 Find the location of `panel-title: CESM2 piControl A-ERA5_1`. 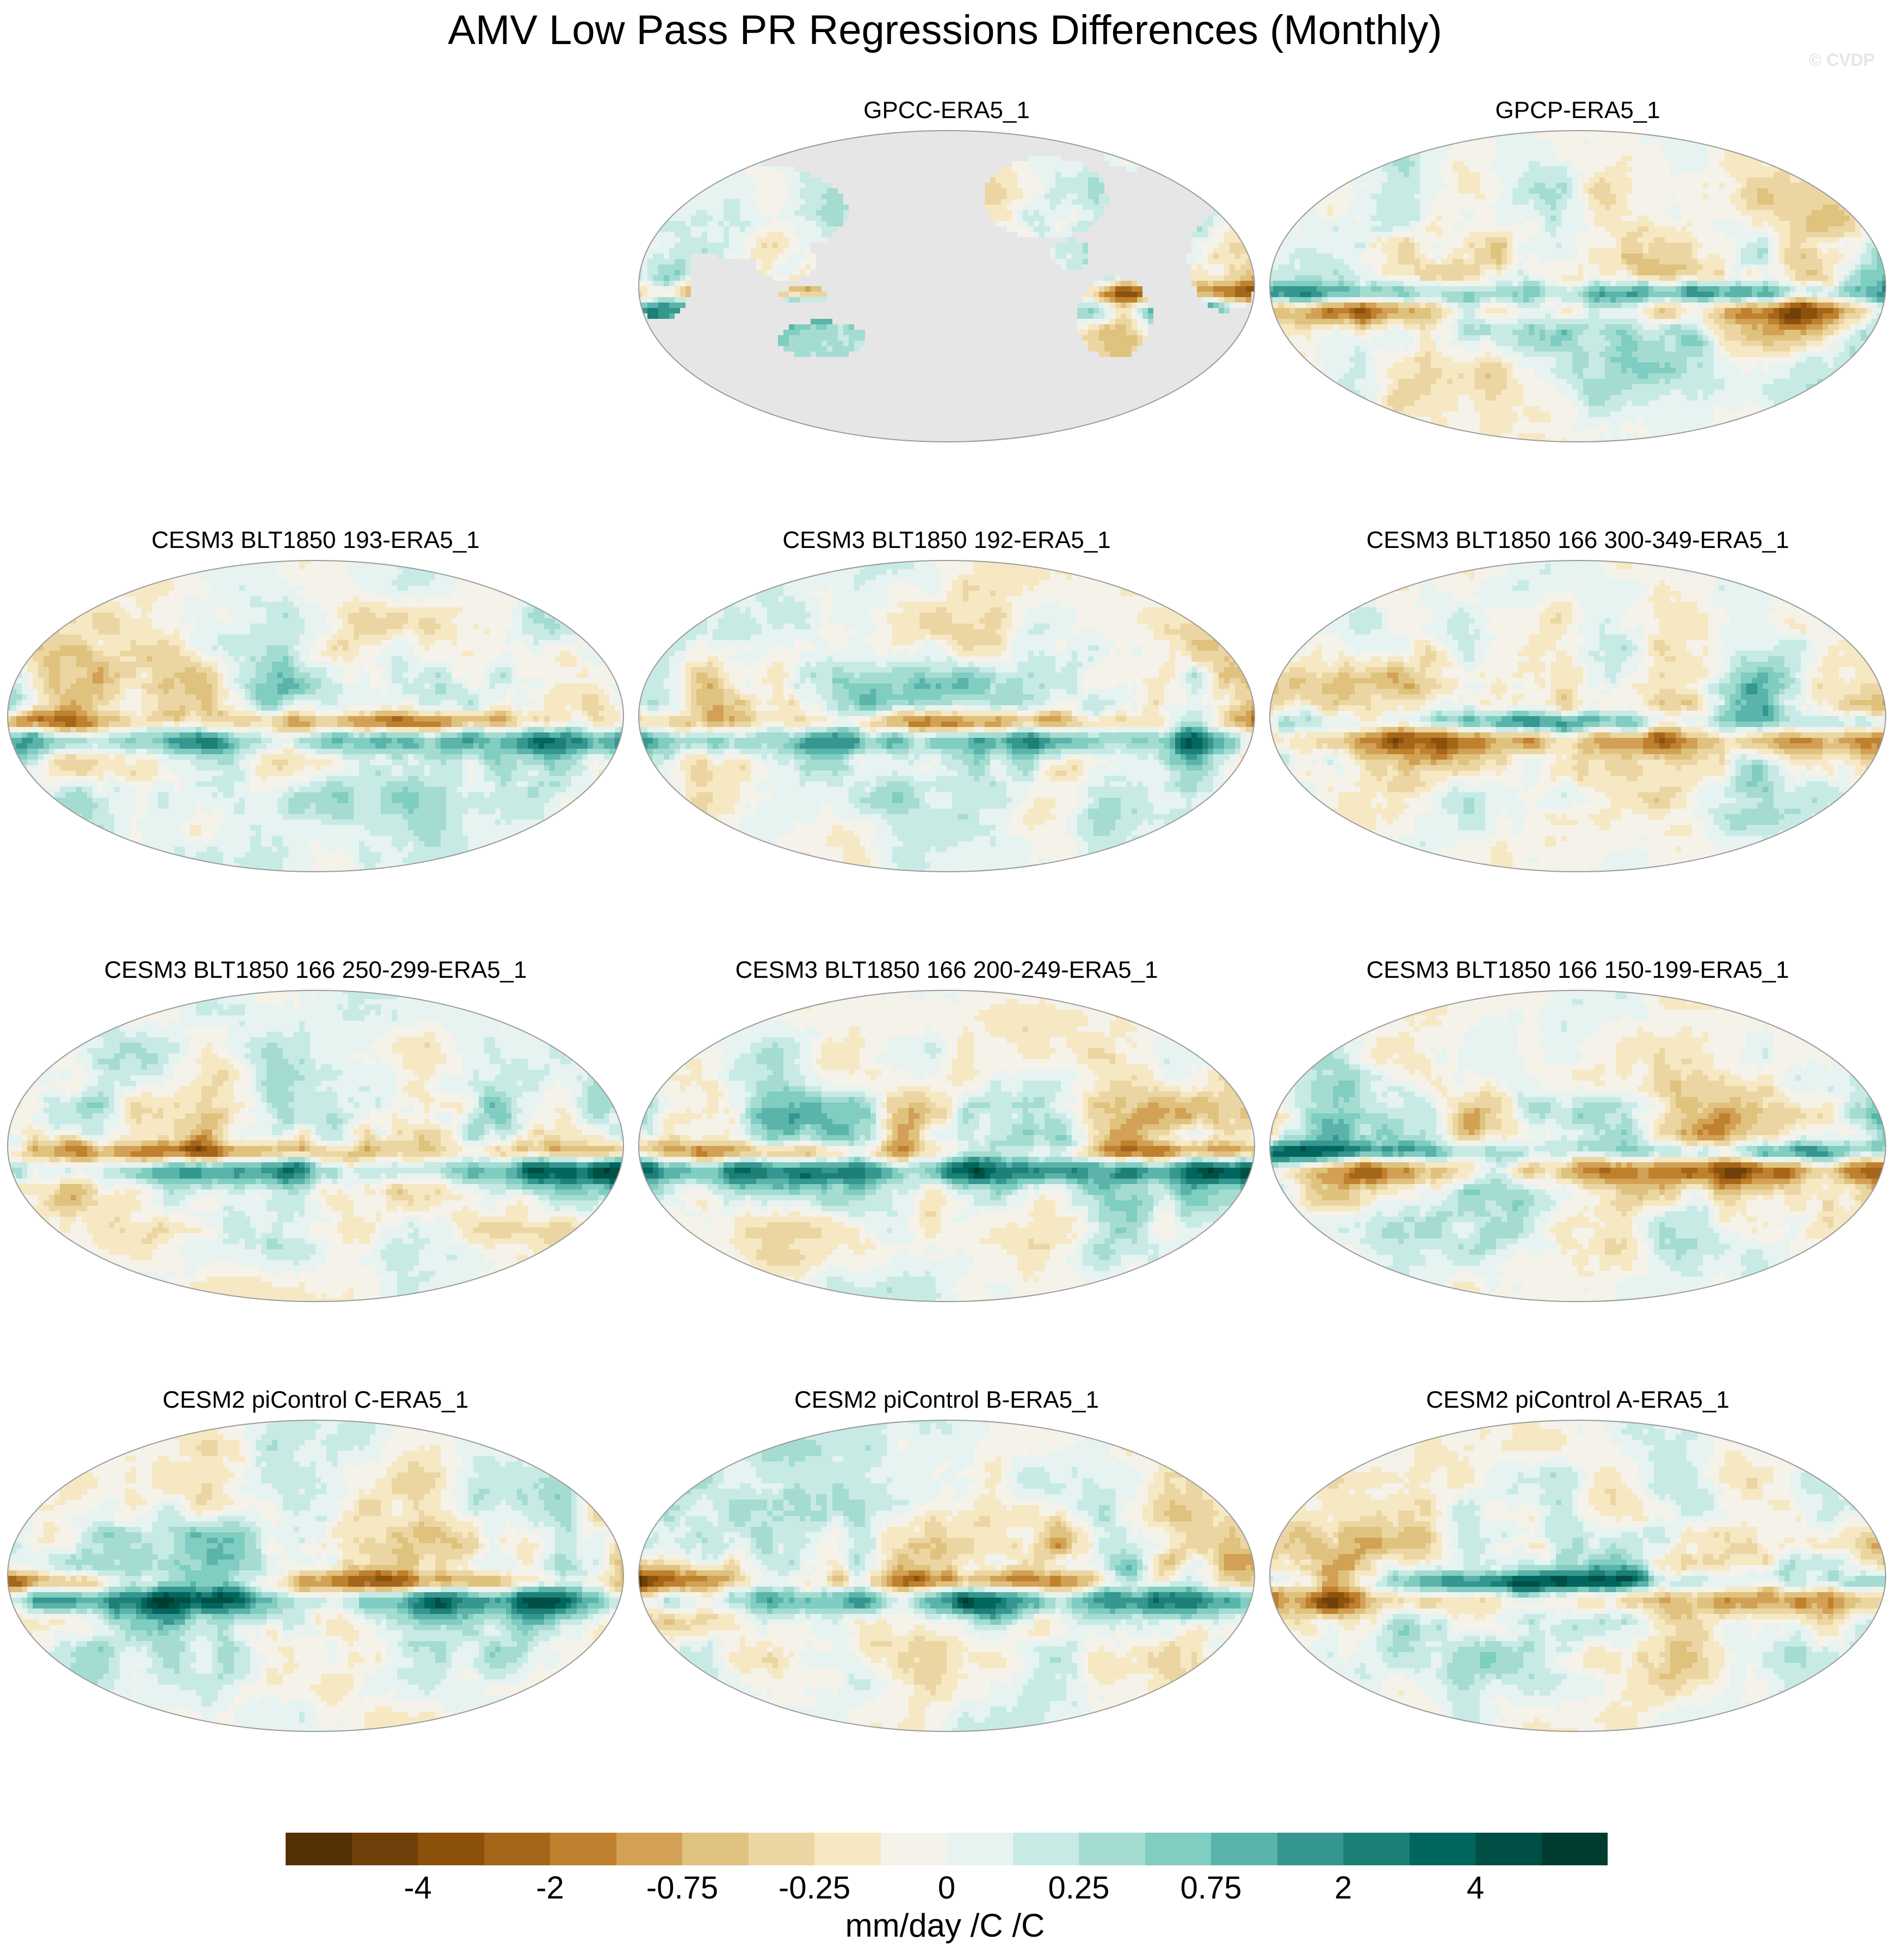

panel-title: CESM2 piControl A-ERA5_1 is located at coordinates (1578, 1400).